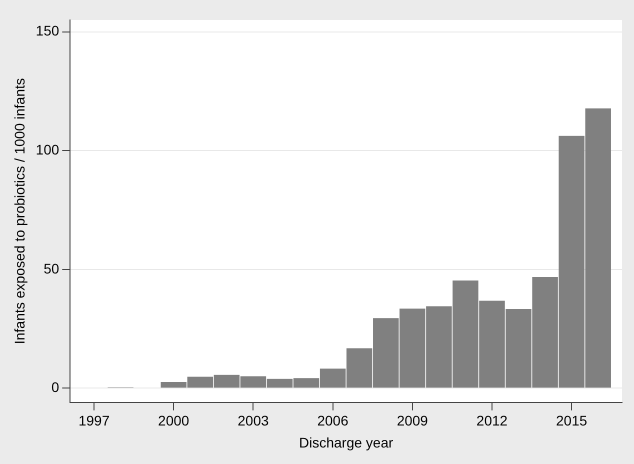 The height and width of the screenshot is (464, 634). Describe the element at coordinates (333, 420) in the screenshot. I see `x-tick-label: 2006` at that location.